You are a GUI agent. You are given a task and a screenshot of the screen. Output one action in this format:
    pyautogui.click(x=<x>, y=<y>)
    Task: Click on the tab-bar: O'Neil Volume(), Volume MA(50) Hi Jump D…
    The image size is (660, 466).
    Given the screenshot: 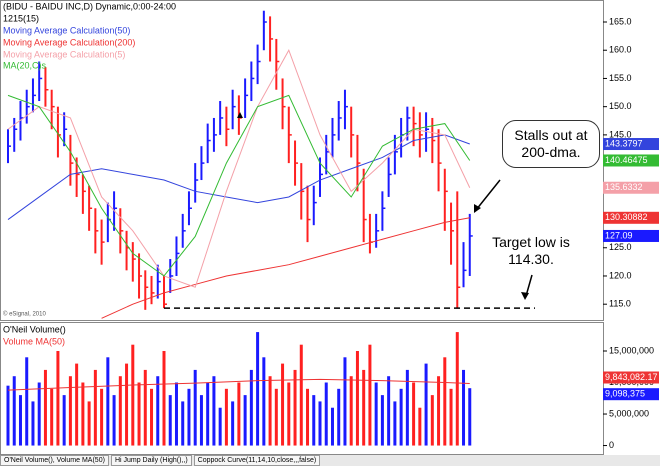 What is the action you would take?
    pyautogui.click(x=330, y=460)
    